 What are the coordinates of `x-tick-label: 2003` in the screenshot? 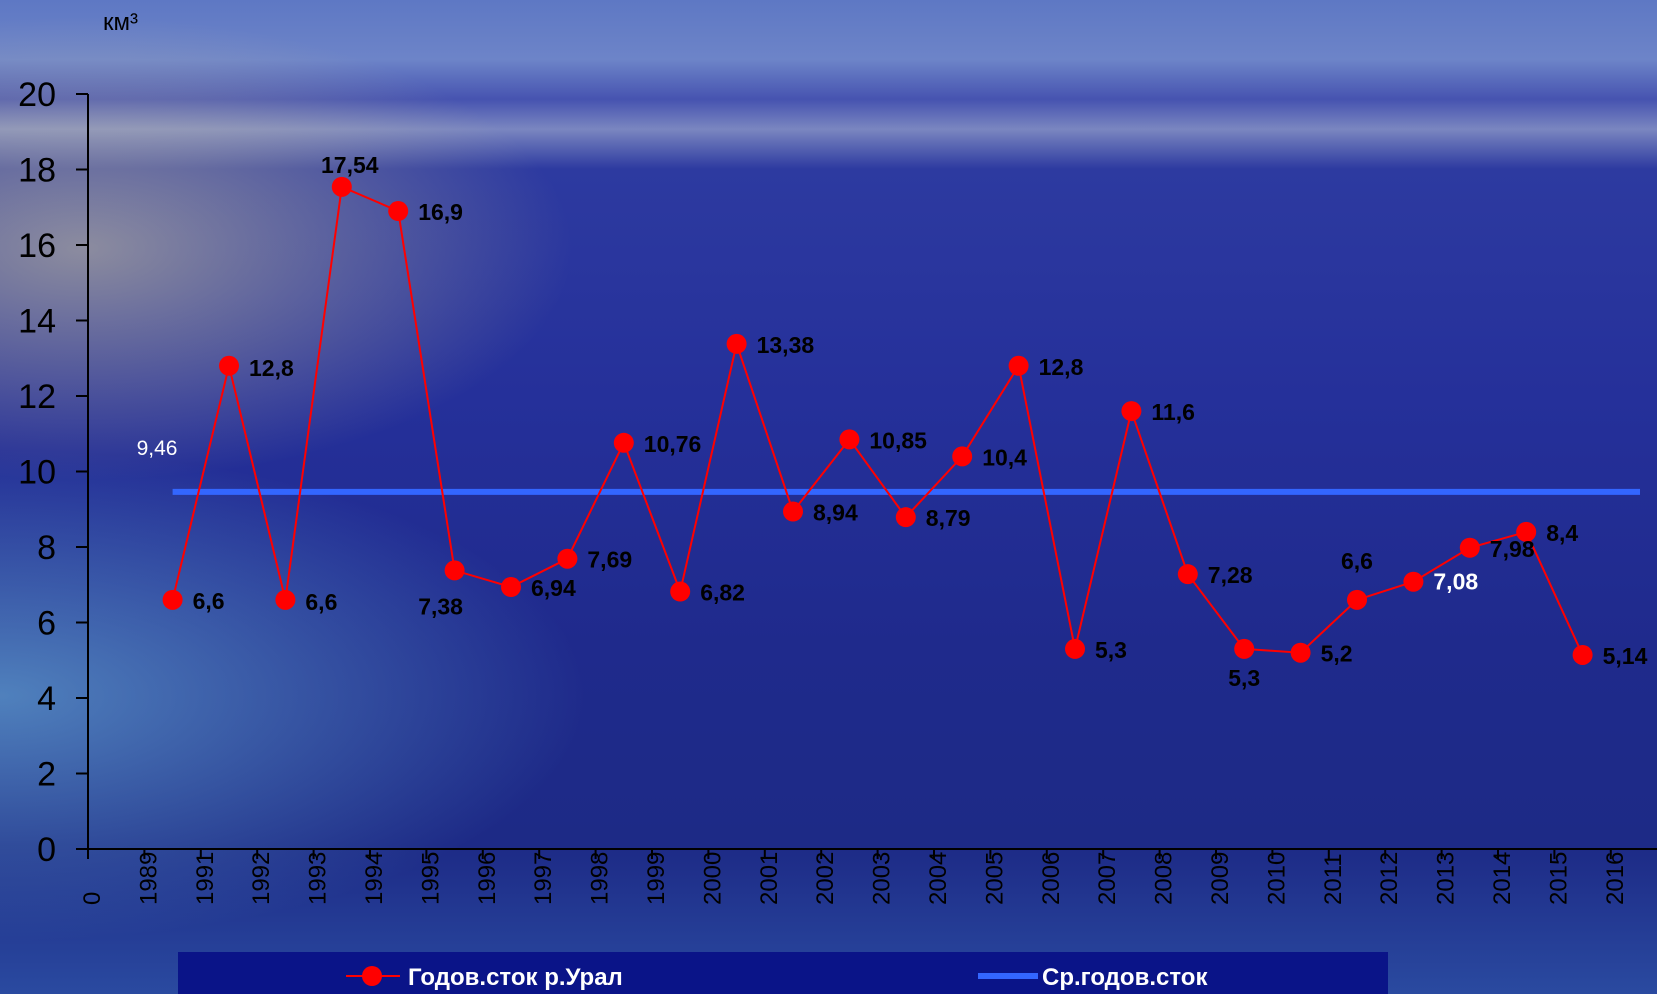 It's located at (882, 878).